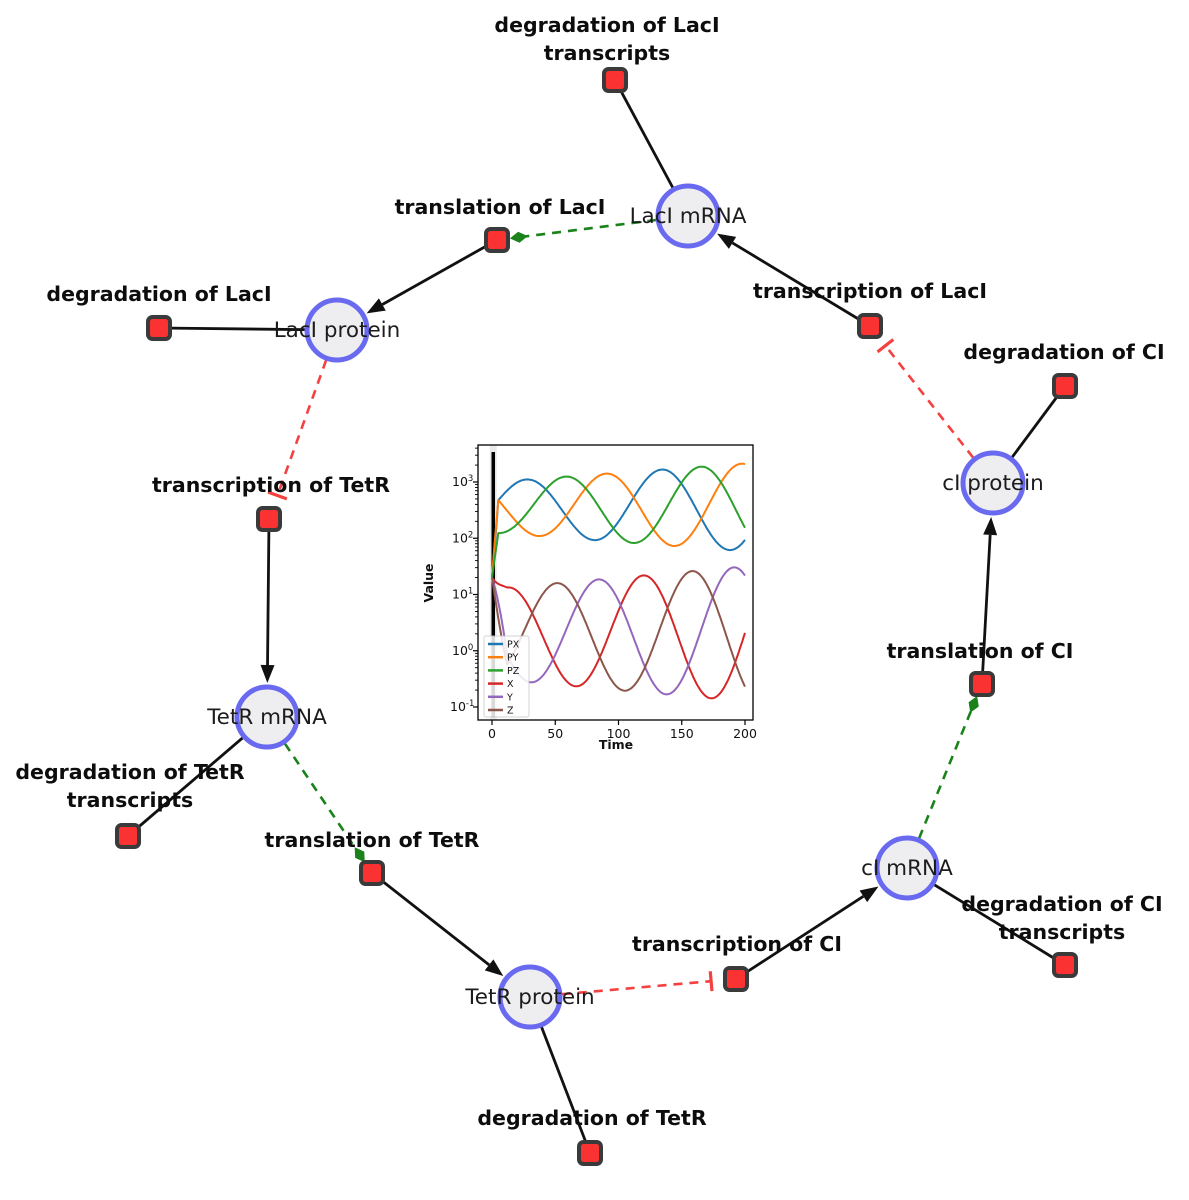  Describe the element at coordinates (870, 326) in the screenshot. I see `reaction-node-transcription-laci` at that location.